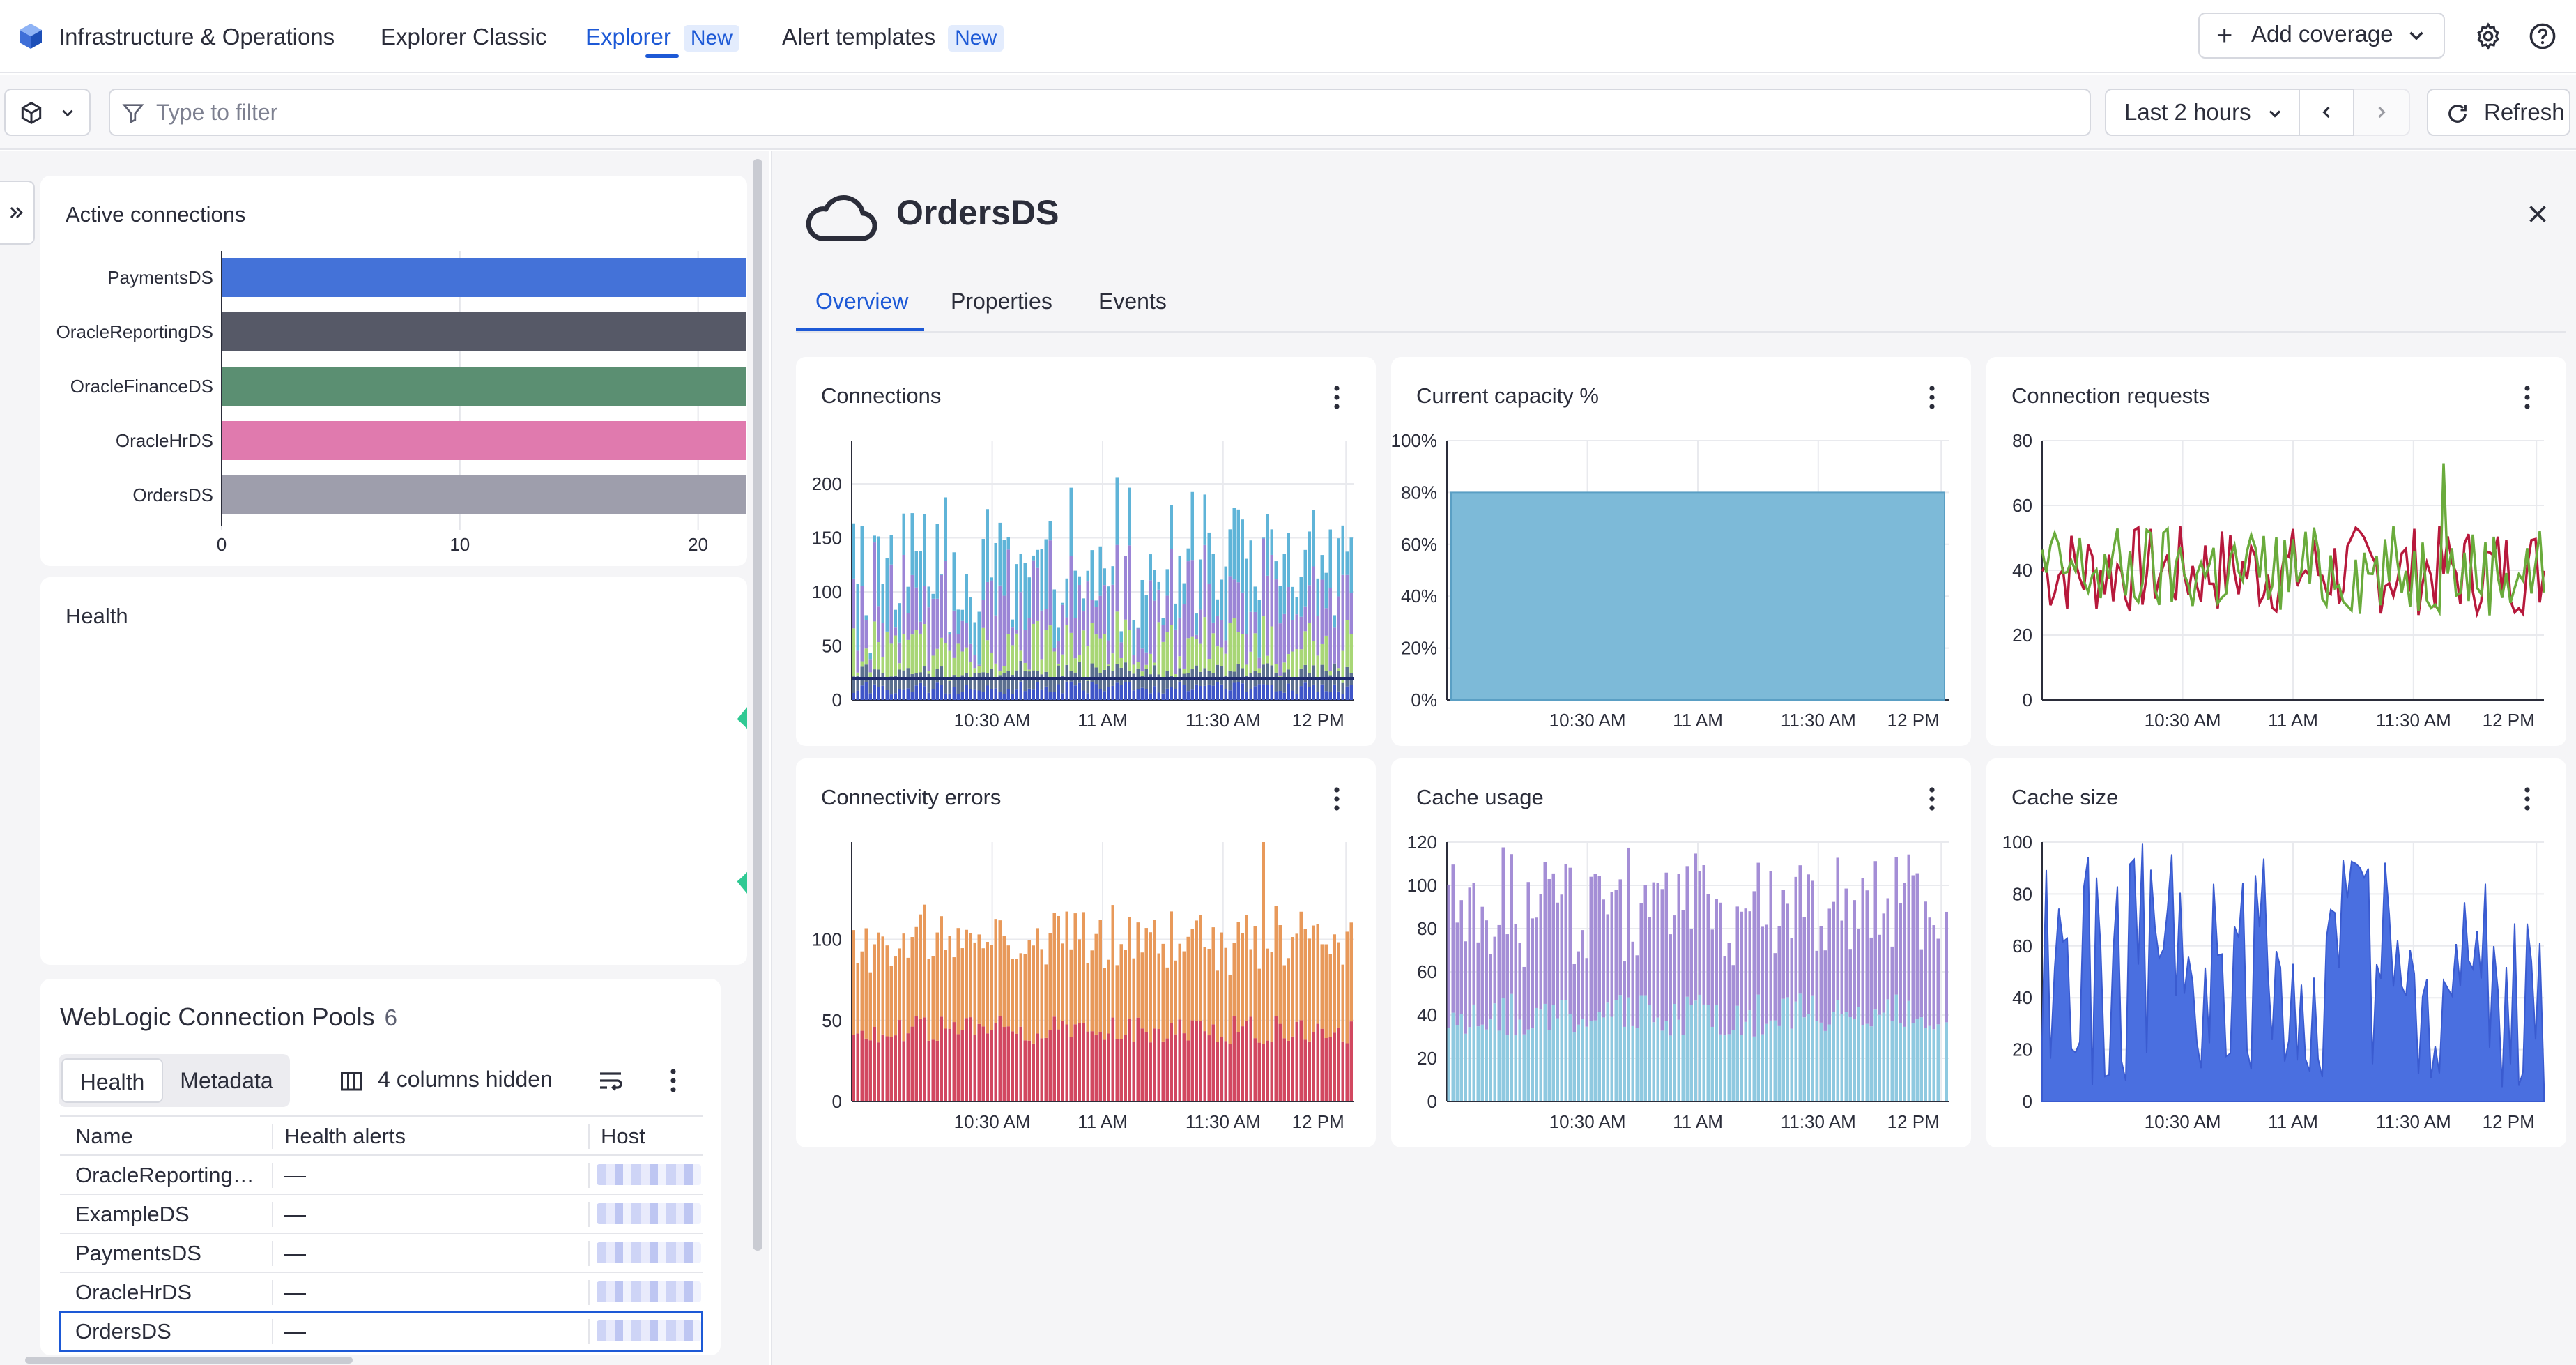  What do you see at coordinates (645, 1136) in the screenshot?
I see `column-header-host: Host` at bounding box center [645, 1136].